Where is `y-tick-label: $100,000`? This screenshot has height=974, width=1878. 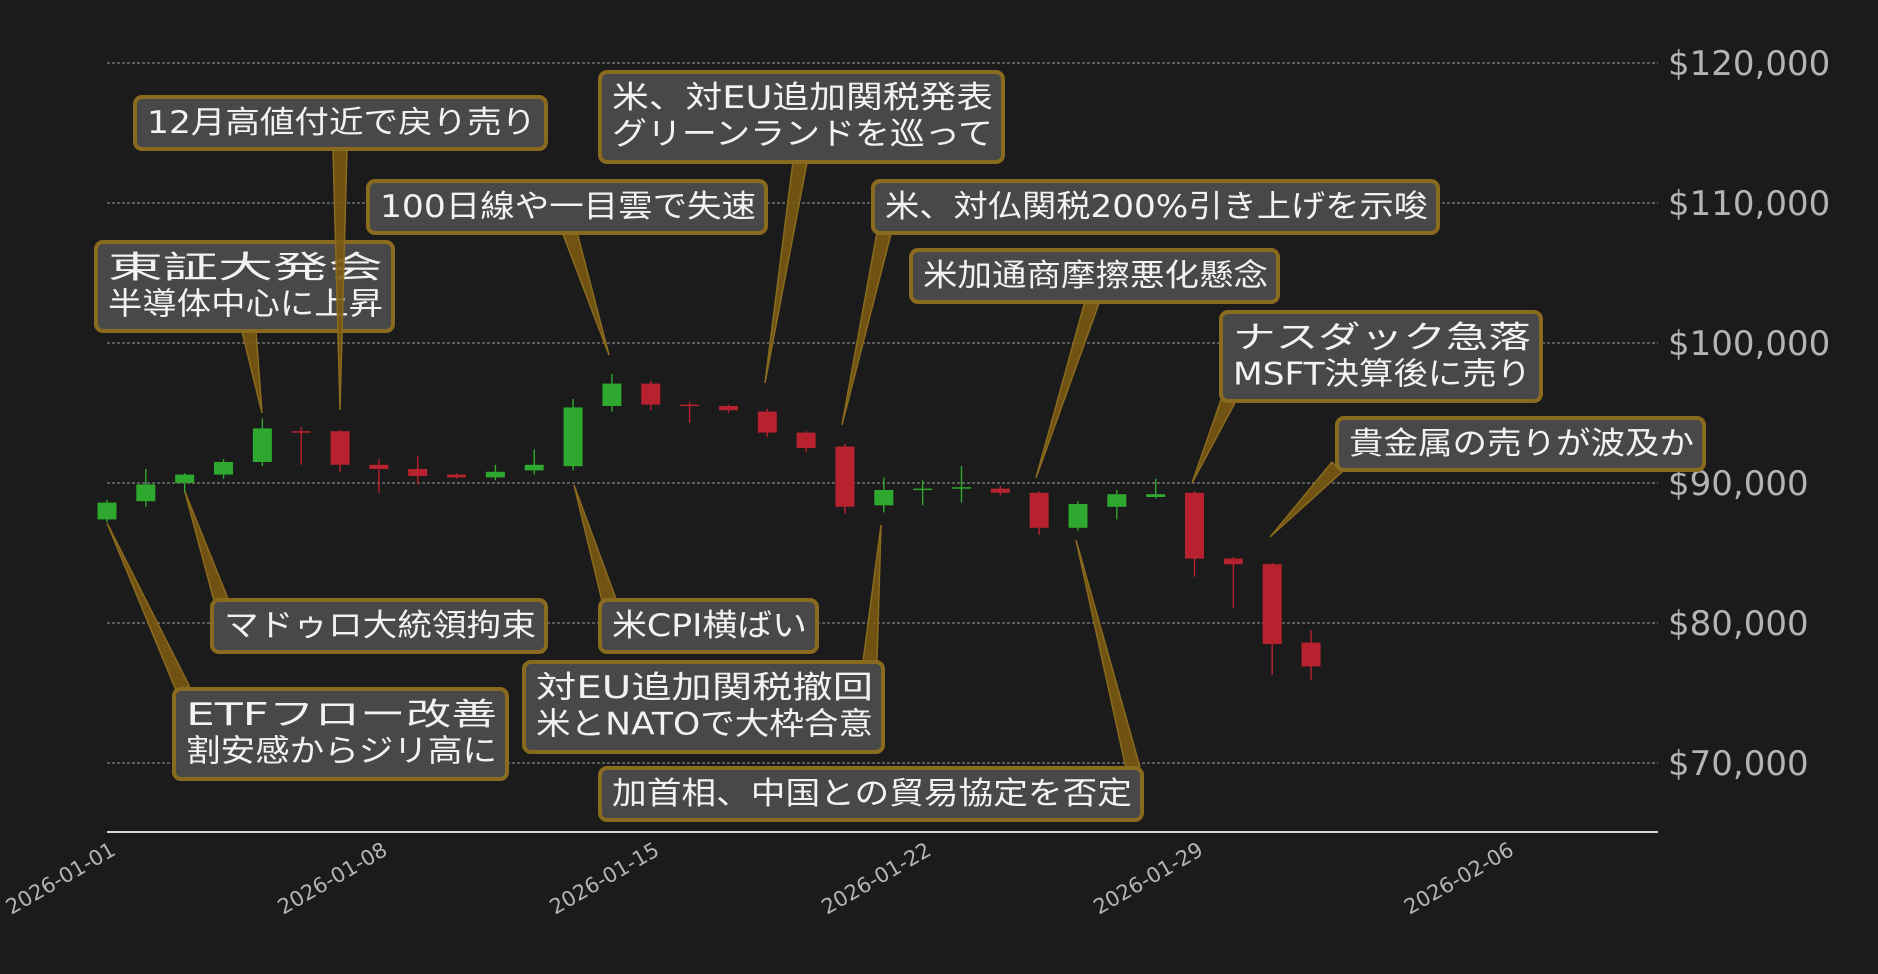 y-tick-label: $100,000 is located at coordinates (1749, 344).